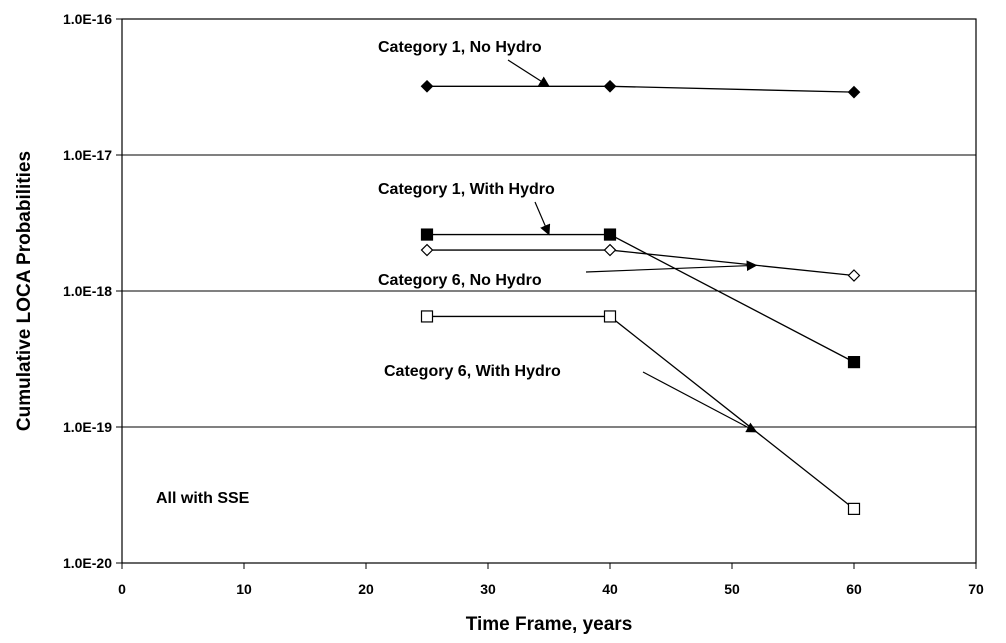 The image size is (1006, 643). Describe the element at coordinates (87, 563) in the screenshot. I see `y-tick-label: 1.0E-20` at that location.